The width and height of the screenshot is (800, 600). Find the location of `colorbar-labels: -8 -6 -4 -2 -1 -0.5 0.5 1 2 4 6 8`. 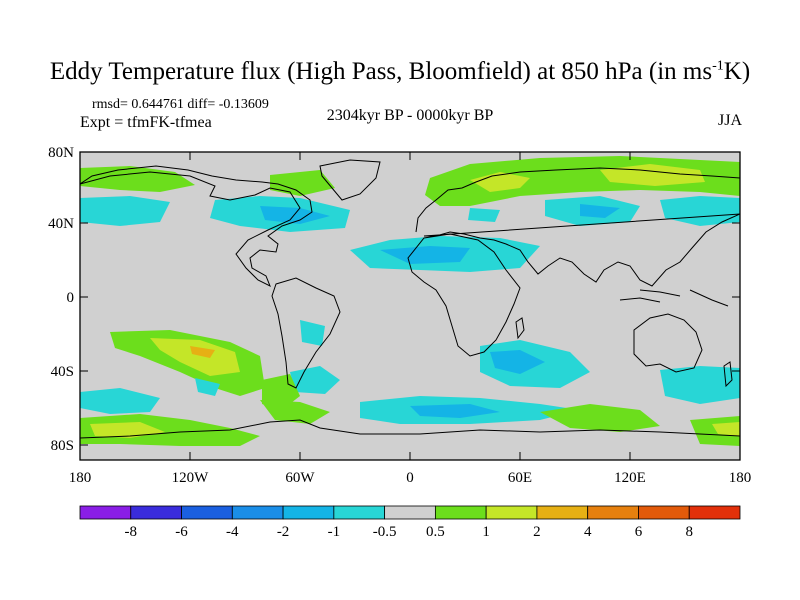

colorbar-labels: -8 -6 -4 -2 -1 -0.5 0.5 1 2 4 6 8 is located at coordinates (409, 532).